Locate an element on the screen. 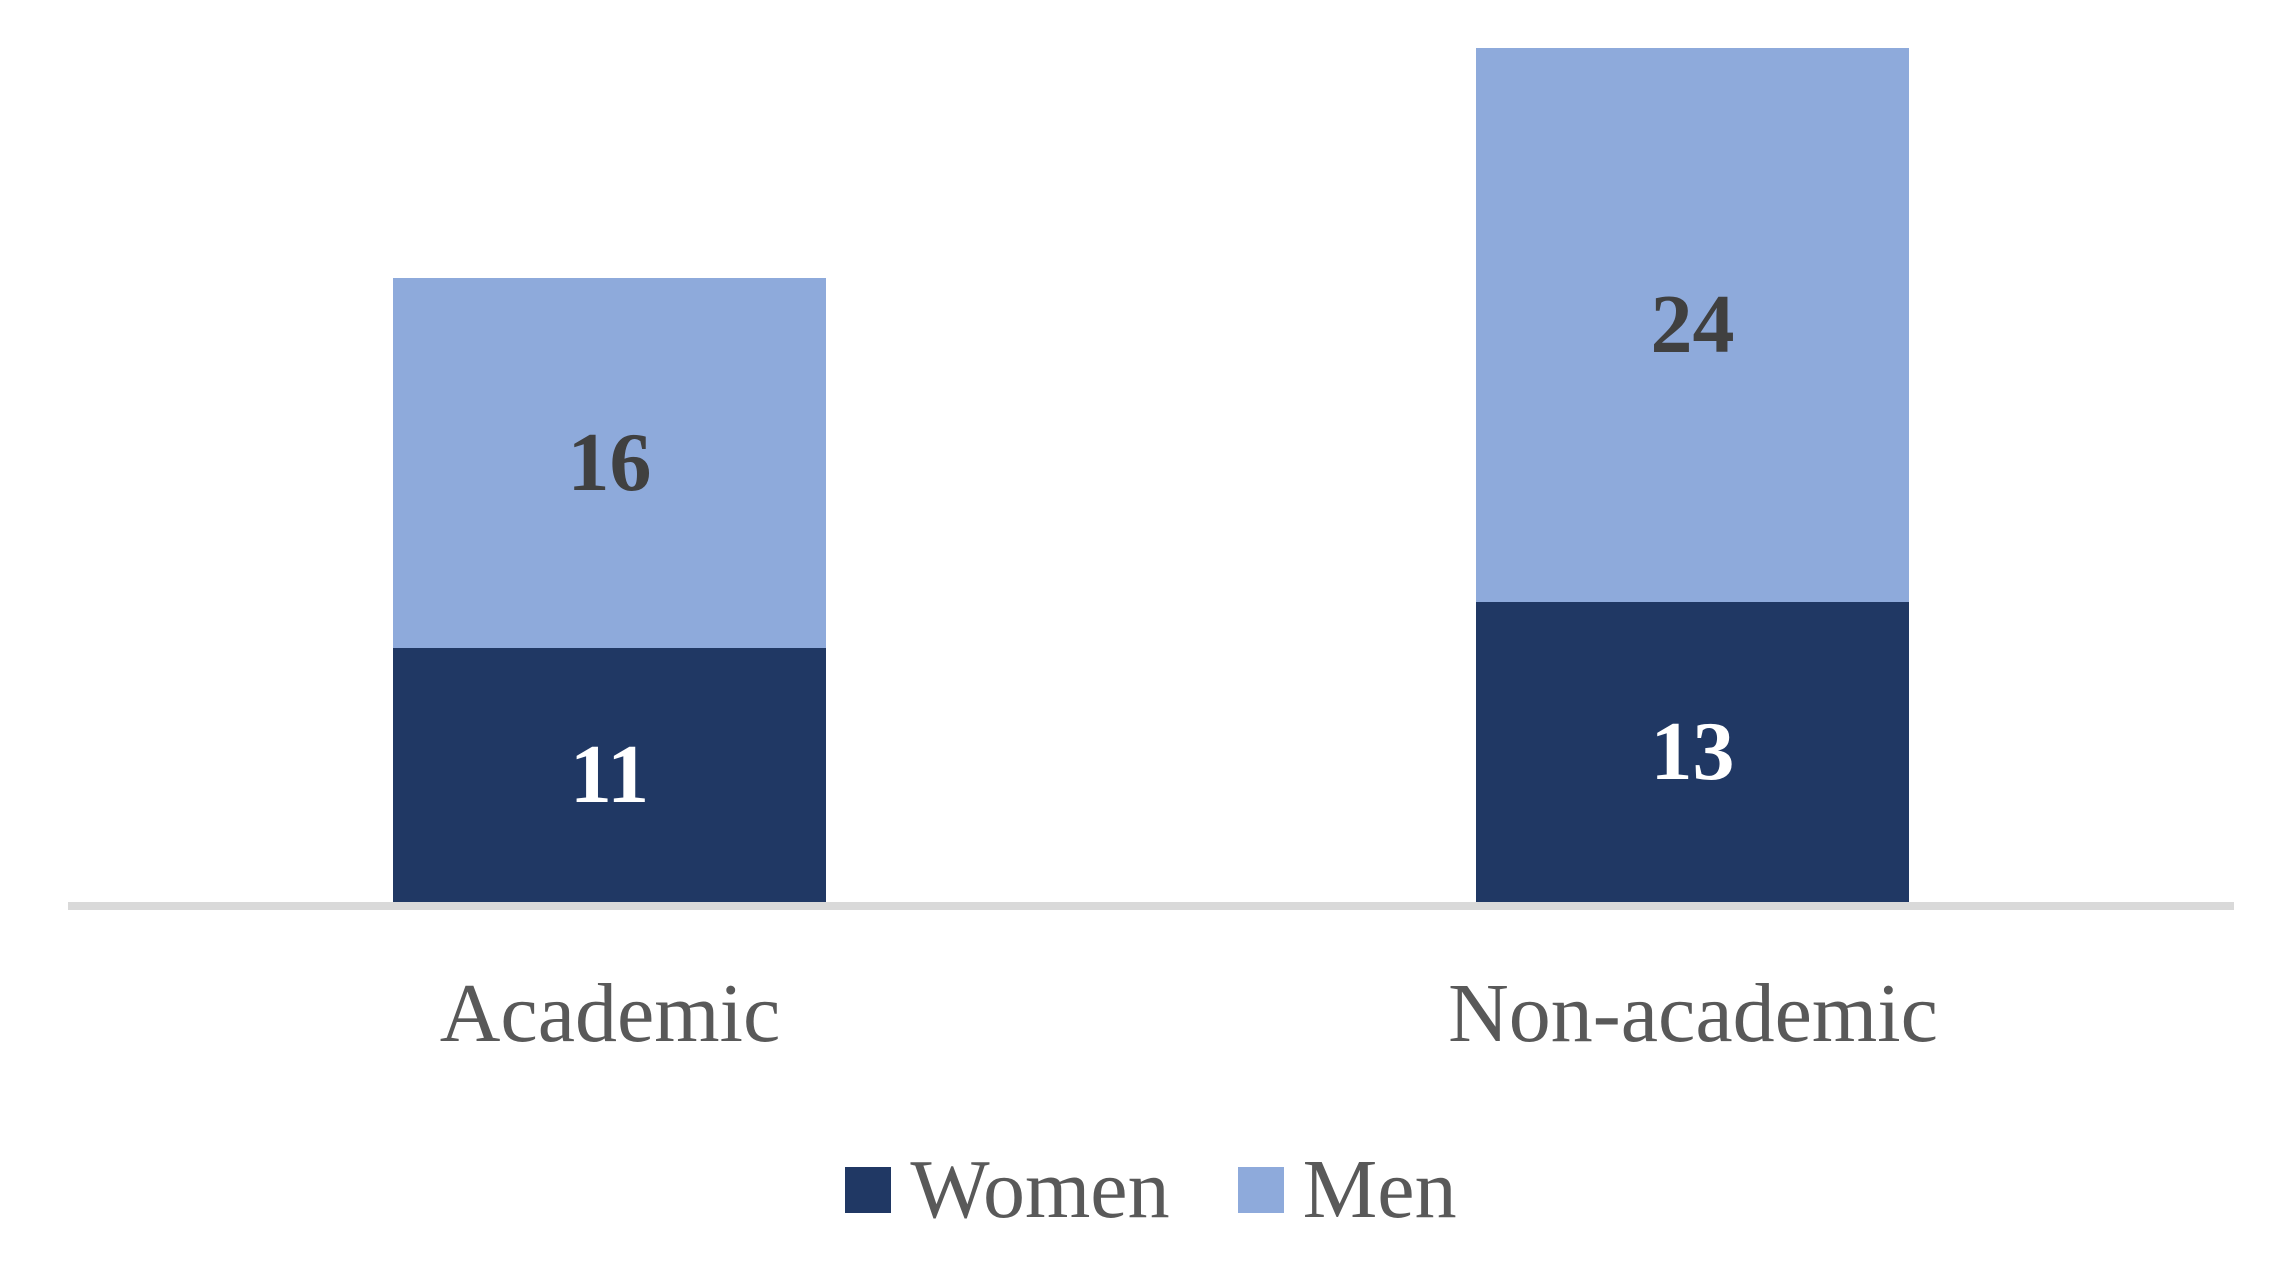 The width and height of the screenshot is (2291, 1266). bar-academic-women-segment: 11 is located at coordinates (609, 775).